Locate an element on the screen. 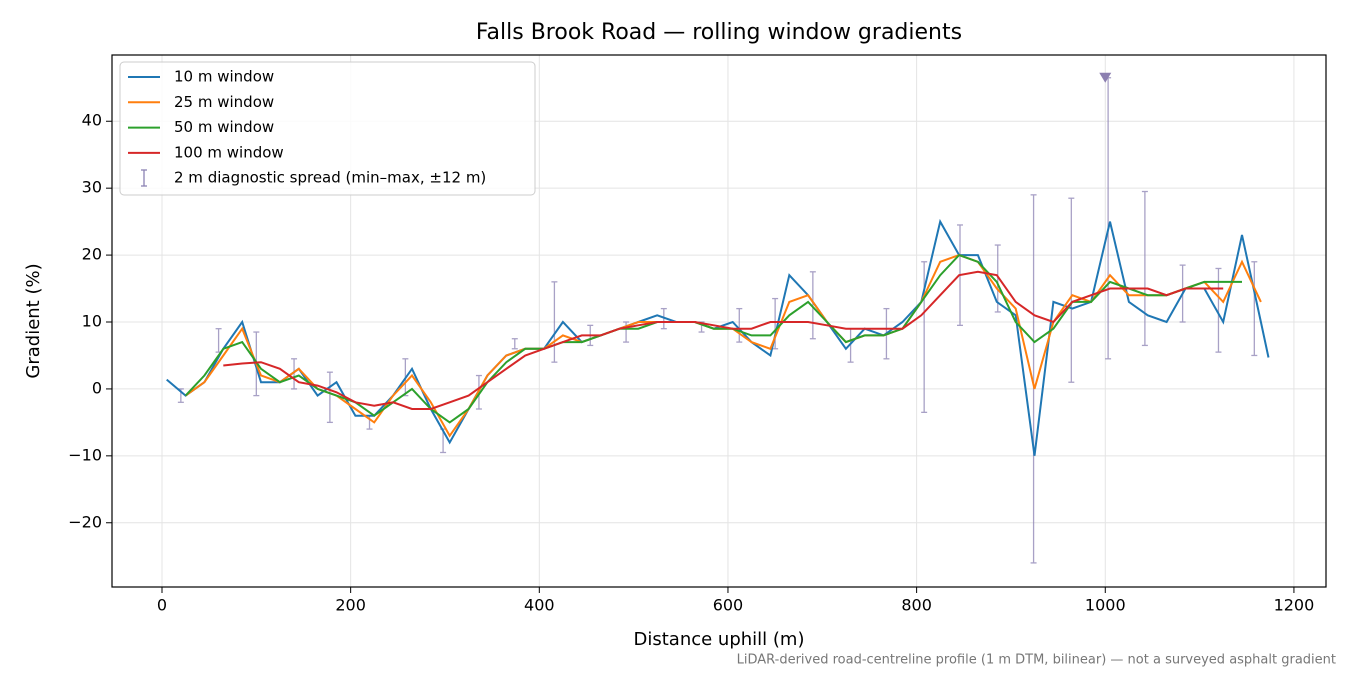 This screenshot has width=1350, height=675. y-tick-label: −20 is located at coordinates (85, 521).